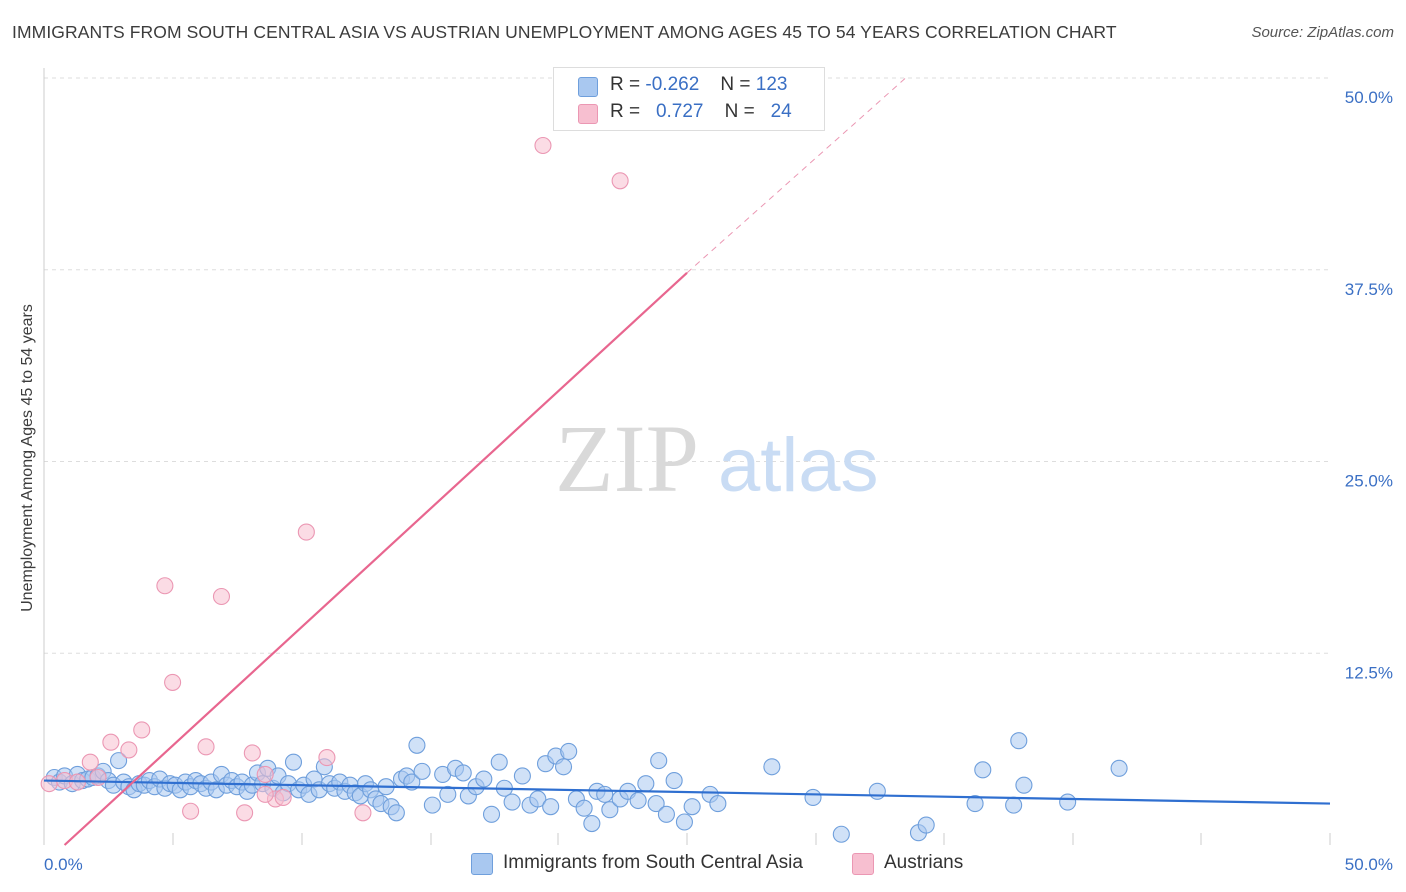 The height and width of the screenshot is (892, 1406). Describe the element at coordinates (1369, 289) in the screenshot. I see `y-tick-label: 37.5%` at that location.